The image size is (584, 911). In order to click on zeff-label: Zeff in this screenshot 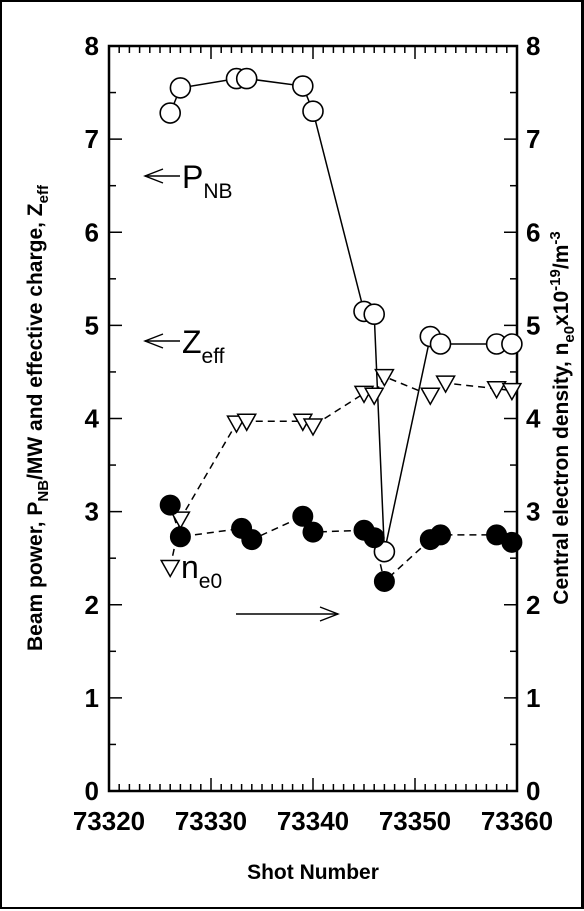, I will do `click(203, 346)`.